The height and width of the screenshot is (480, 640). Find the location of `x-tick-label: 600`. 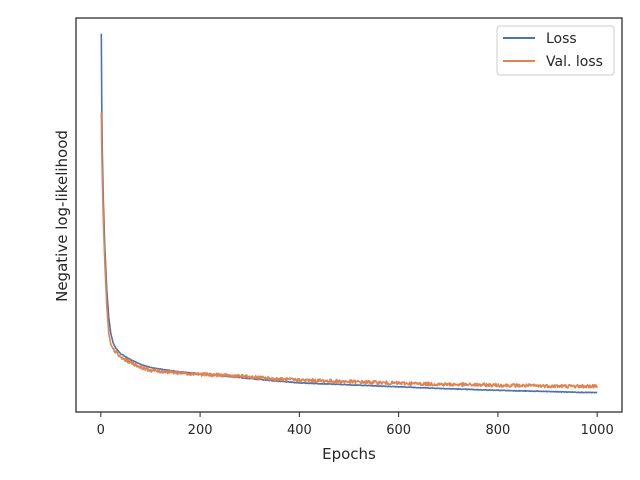

x-tick-label: 600 is located at coordinates (398, 430).